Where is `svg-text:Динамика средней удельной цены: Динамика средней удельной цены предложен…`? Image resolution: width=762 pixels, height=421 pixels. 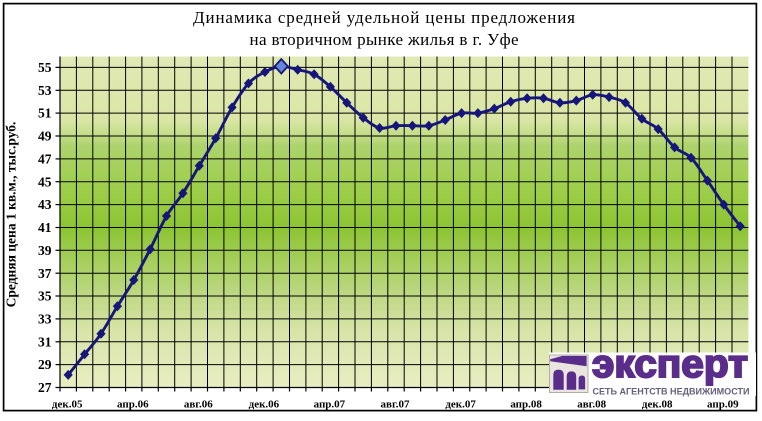
svg-text:Динамика средней удельной цены: Динамика средней удельной цены предложен… is located at coordinates (384, 17).